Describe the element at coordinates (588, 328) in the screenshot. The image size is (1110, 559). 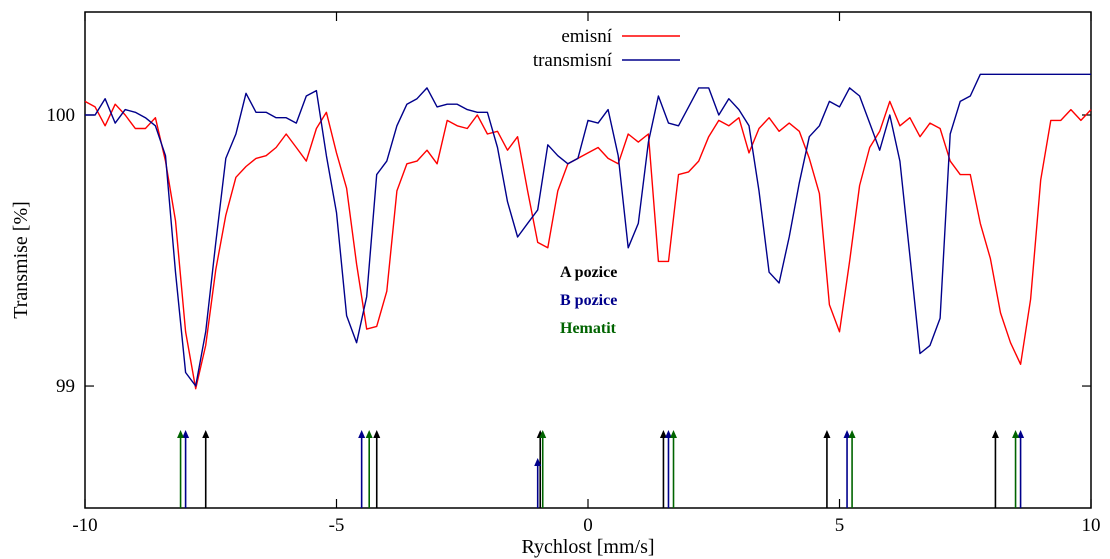
I see `annotation-label: Hematit` at that location.